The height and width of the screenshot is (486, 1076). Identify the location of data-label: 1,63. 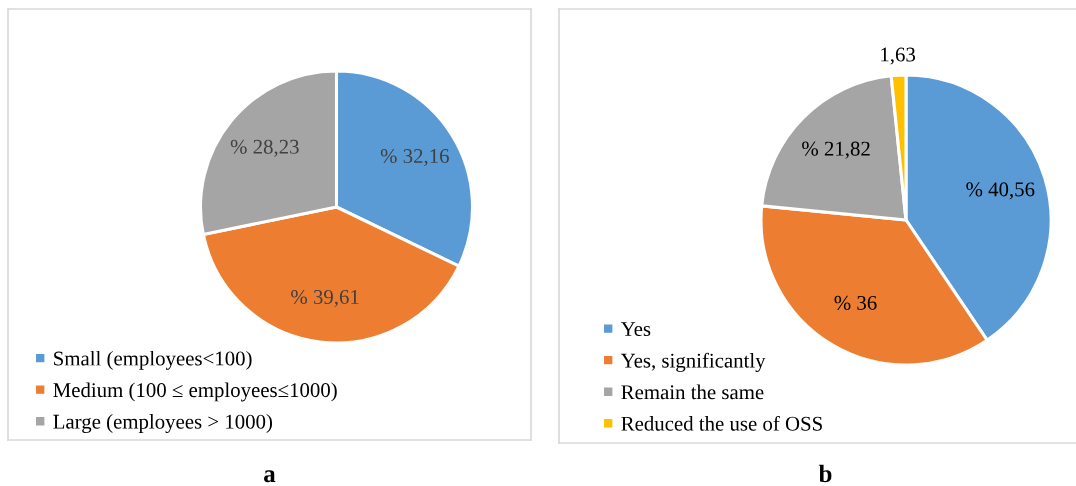
(898, 56).